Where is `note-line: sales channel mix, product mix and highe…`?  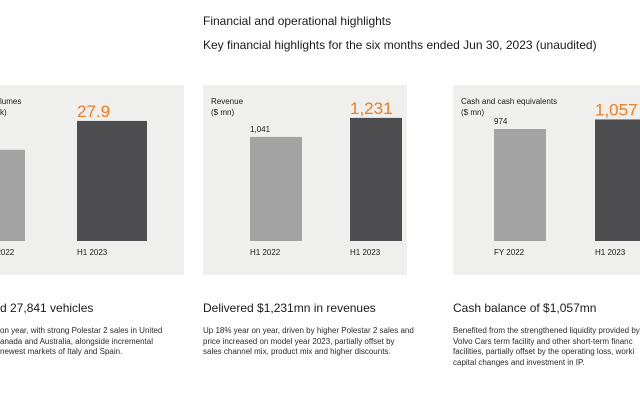 note-line: sales channel mix, product mix and highe… is located at coordinates (297, 351).